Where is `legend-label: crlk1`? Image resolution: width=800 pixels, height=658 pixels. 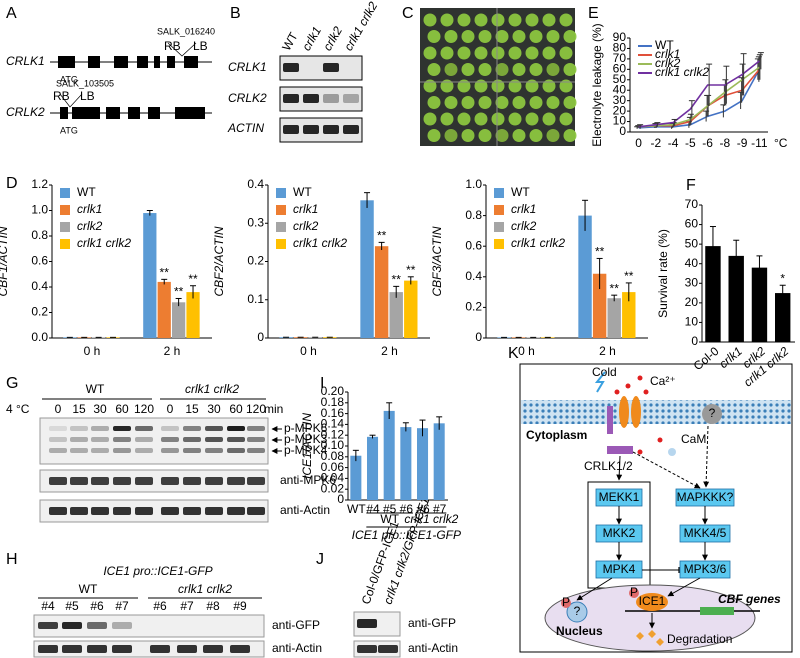 legend-label: crlk1 is located at coordinates (523, 209).